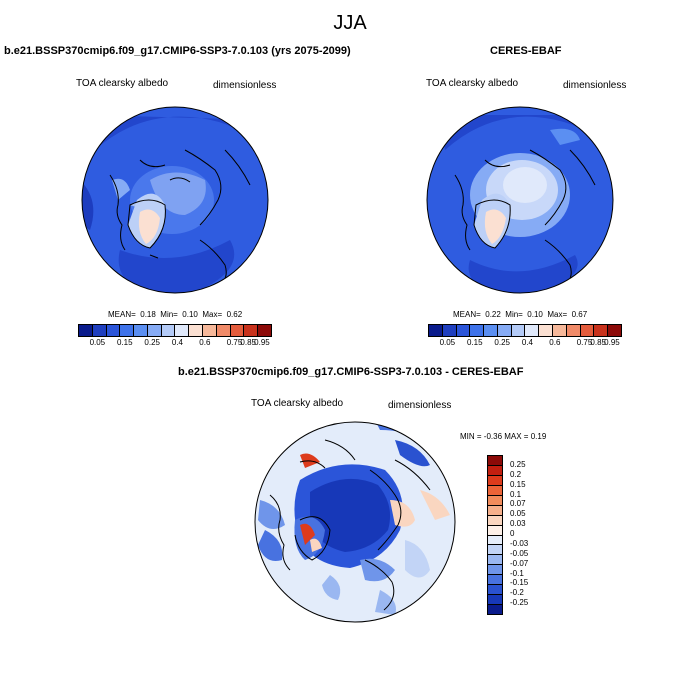 The height and width of the screenshot is (700, 700). Describe the element at coordinates (518, 524) in the screenshot. I see `diff-colorbar-label: 0.03` at that location.